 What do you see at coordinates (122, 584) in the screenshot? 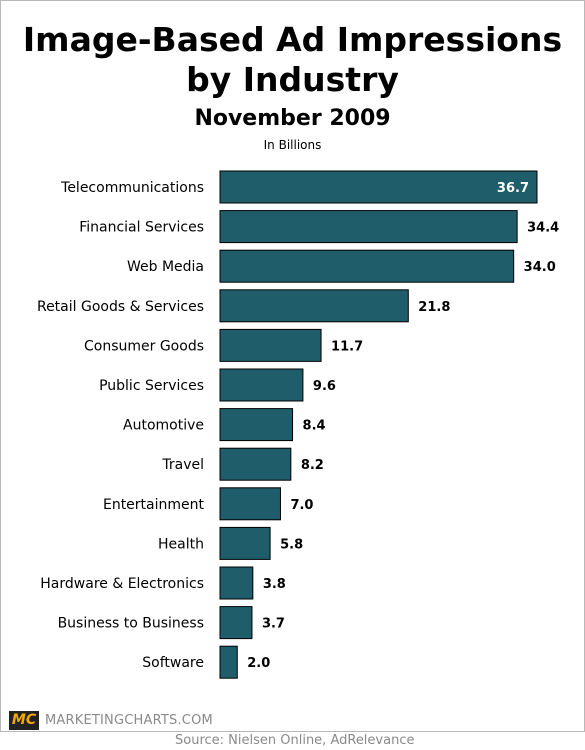
I see `category-label: Hardware & Electronics` at bounding box center [122, 584].